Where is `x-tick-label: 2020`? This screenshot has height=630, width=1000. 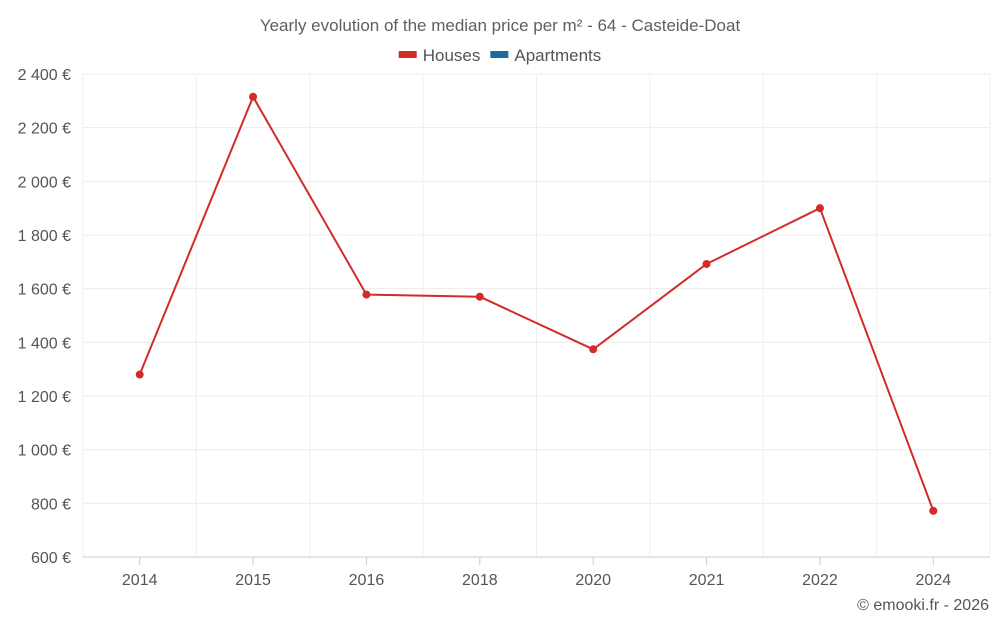
x-tick-label: 2020 is located at coordinates (593, 580).